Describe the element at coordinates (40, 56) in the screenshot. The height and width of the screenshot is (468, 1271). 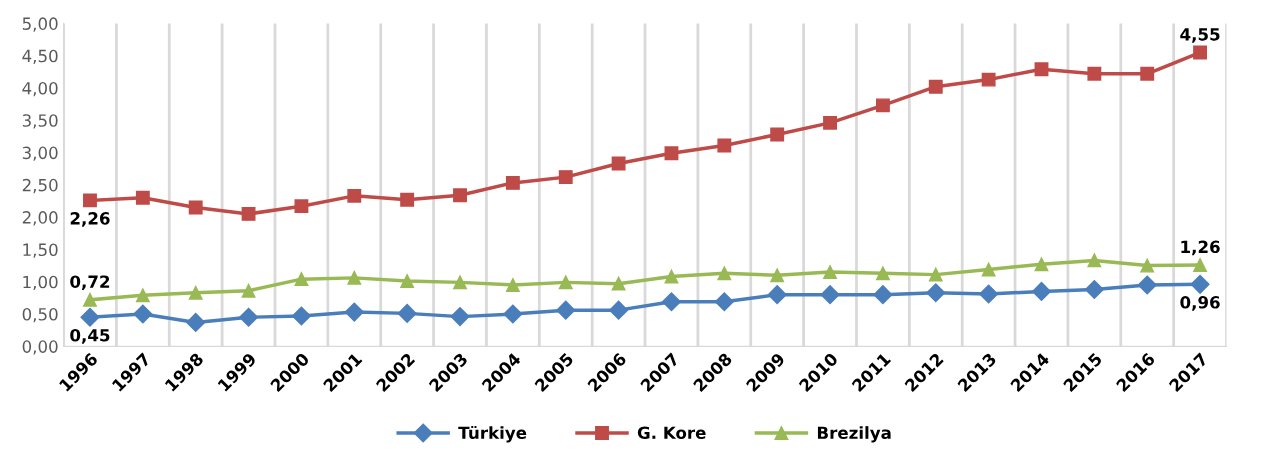
I see `y-tick-label: 4,50` at that location.